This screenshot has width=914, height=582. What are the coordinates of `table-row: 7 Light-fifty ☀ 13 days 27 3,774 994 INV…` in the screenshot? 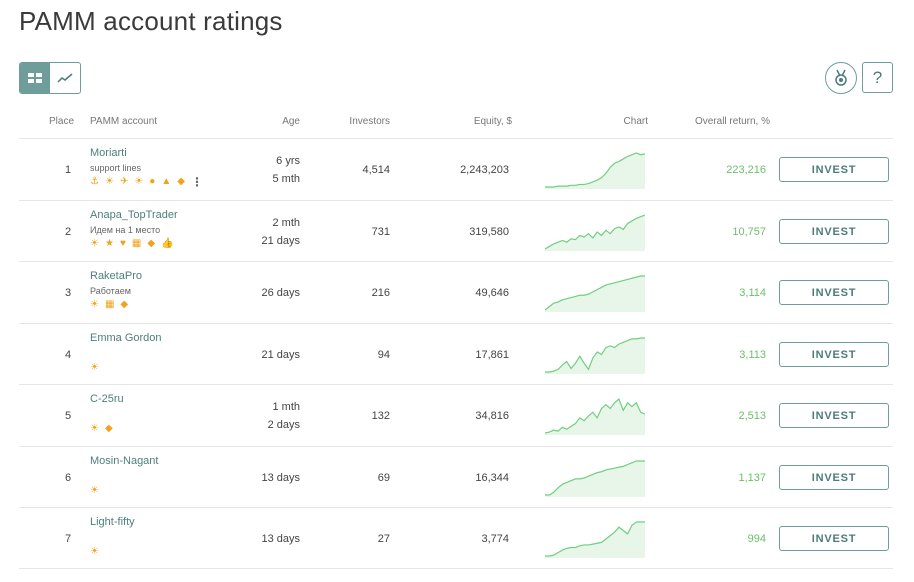 It's located at (456, 538).